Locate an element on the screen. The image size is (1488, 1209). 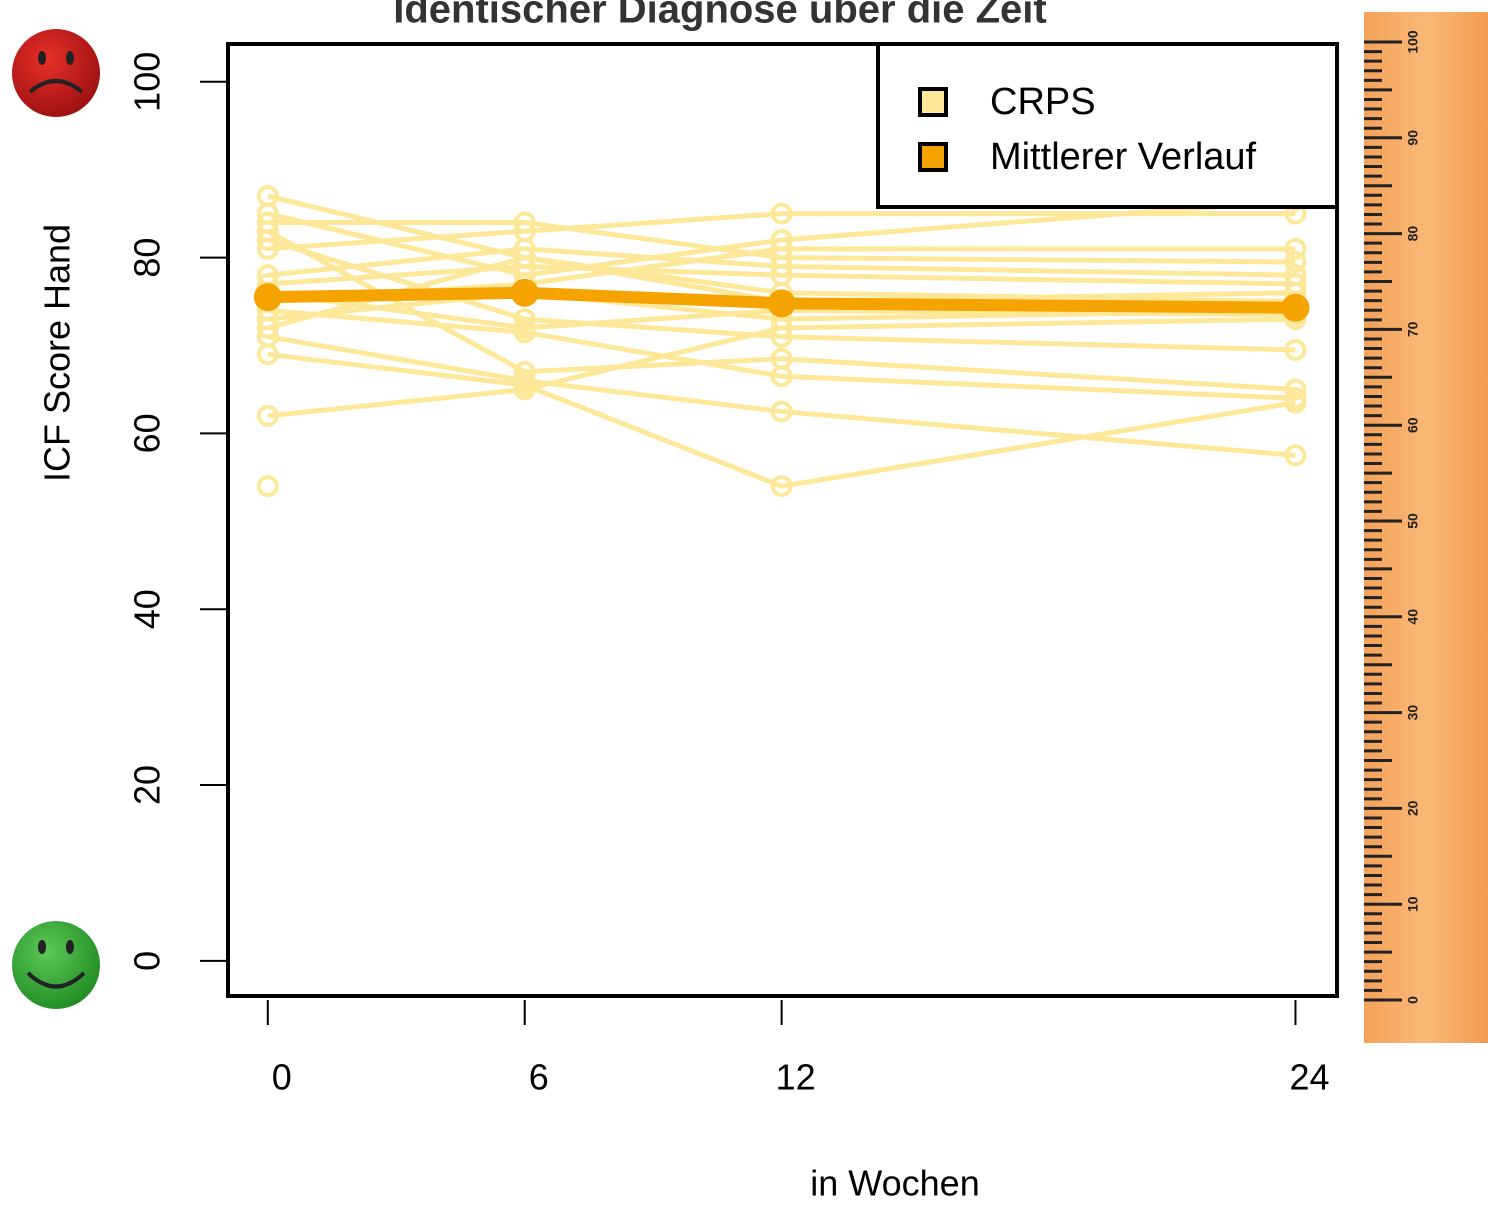
legend-label: CRPS is located at coordinates (1043, 102).